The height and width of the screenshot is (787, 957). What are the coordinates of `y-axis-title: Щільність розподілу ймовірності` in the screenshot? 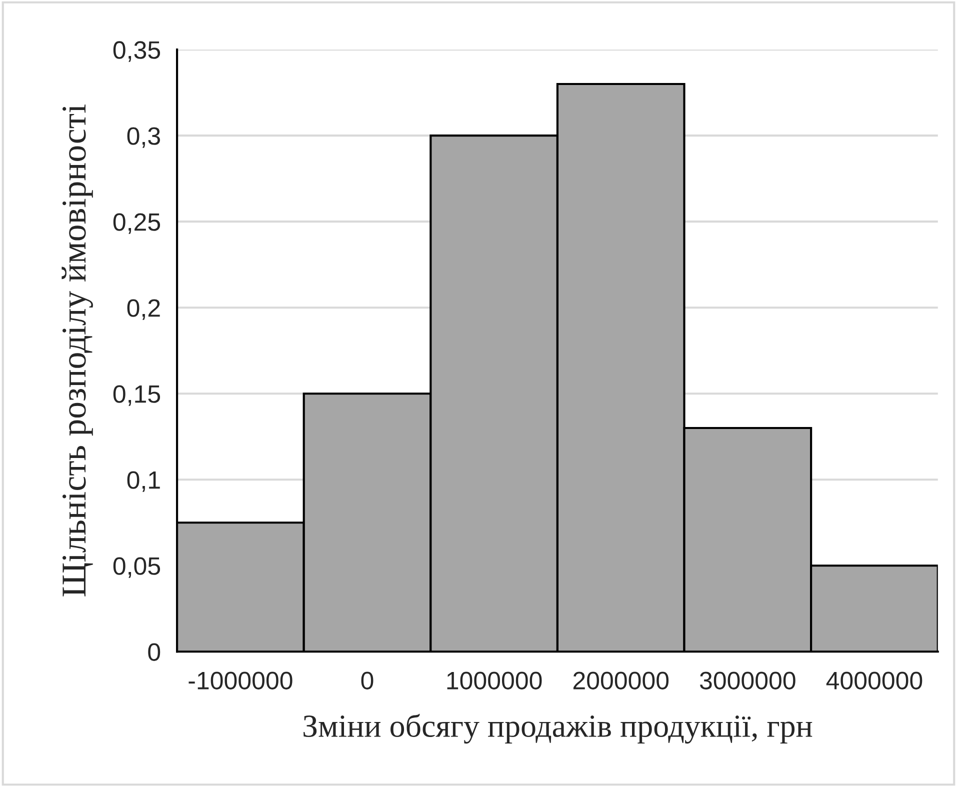 It's located at (77, 350).